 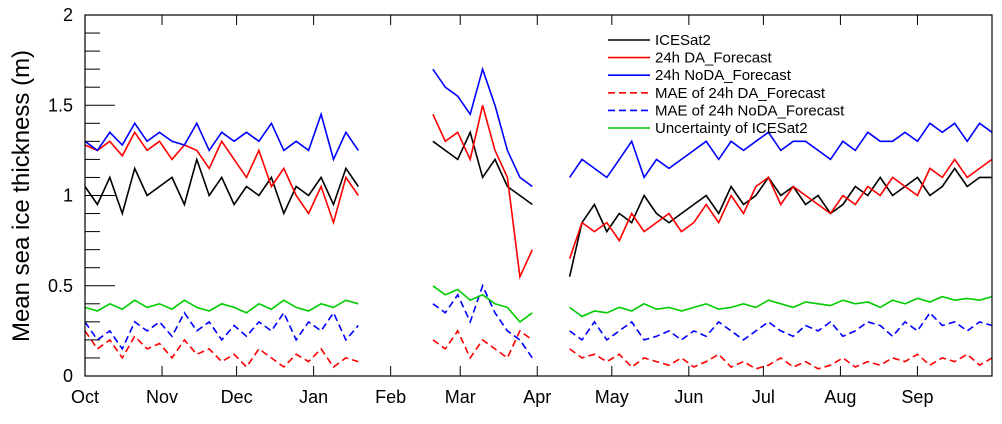 What do you see at coordinates (390, 397) in the screenshot?
I see `x-tick-label: Feb` at bounding box center [390, 397].